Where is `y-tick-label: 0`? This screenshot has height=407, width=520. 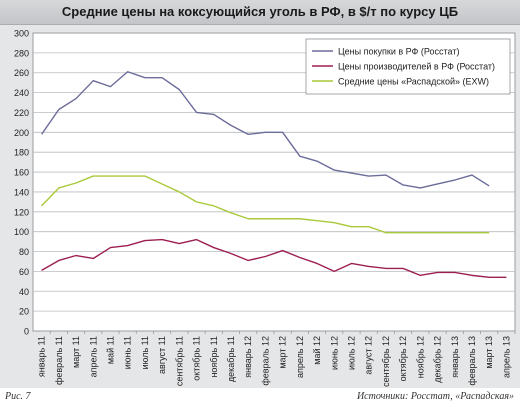
y-tick-label: 0 is located at coordinates (26, 332).